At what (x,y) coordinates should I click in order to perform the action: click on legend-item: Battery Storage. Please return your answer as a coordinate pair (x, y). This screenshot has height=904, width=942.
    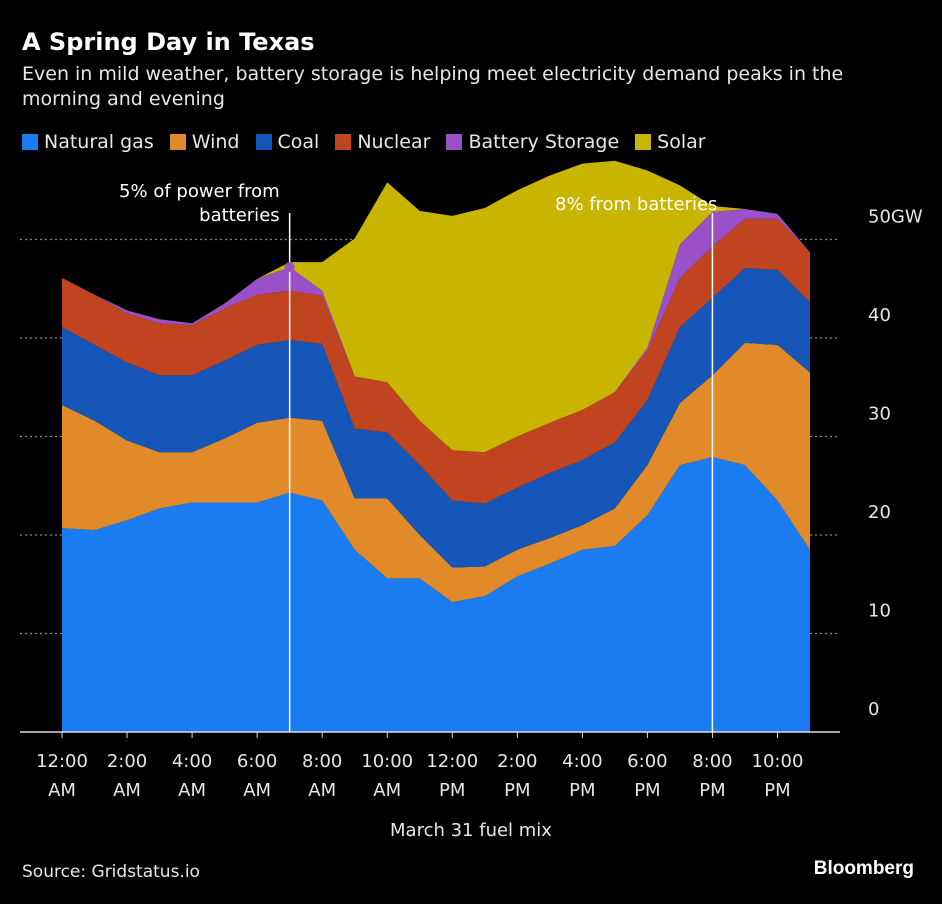
    Looking at the image, I should click on (532, 142).